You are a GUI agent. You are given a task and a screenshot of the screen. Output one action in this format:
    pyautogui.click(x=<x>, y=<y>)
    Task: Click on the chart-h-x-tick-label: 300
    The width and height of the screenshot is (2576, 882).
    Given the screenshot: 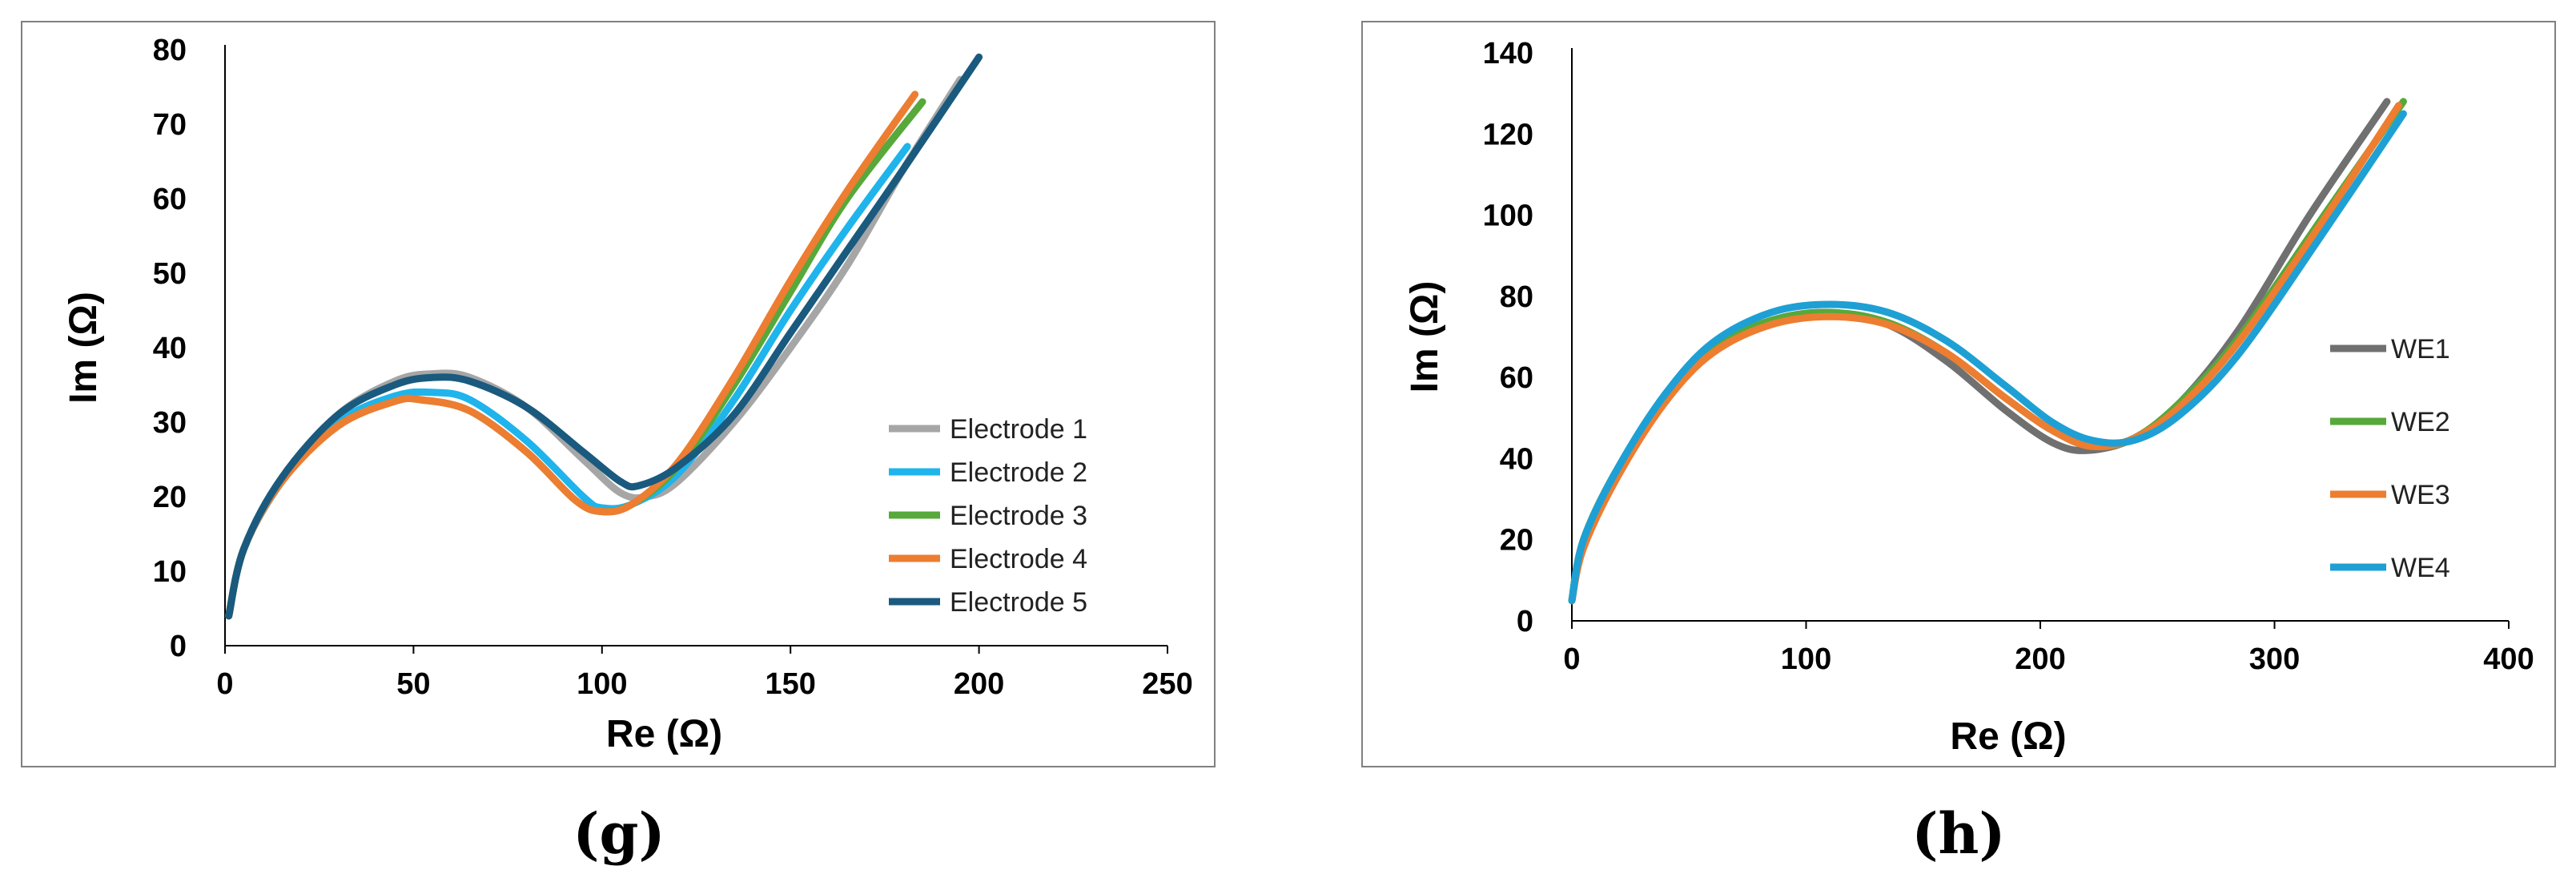 What is the action you would take?
    pyautogui.click(x=2274, y=659)
    